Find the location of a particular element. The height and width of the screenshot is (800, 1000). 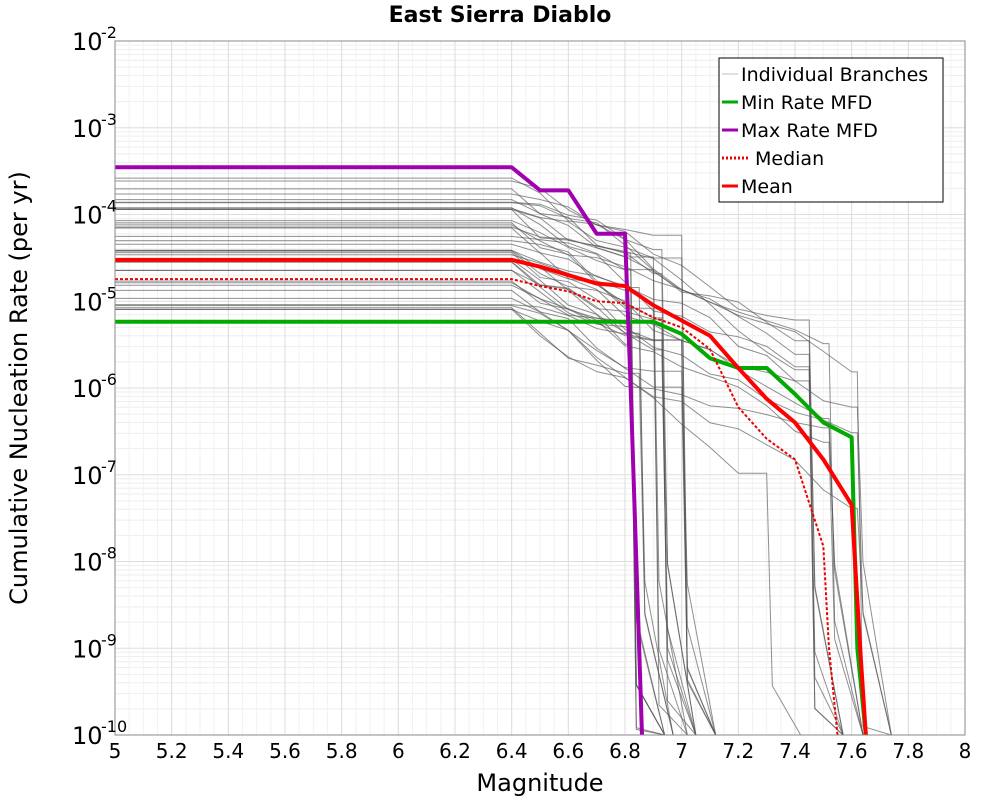

y-tick-exponent: -9 is located at coordinates (109, 639).